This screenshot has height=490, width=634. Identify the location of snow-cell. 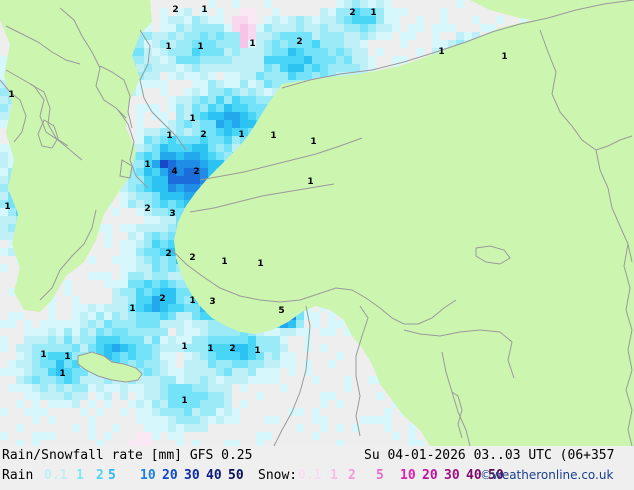
(140, 436).